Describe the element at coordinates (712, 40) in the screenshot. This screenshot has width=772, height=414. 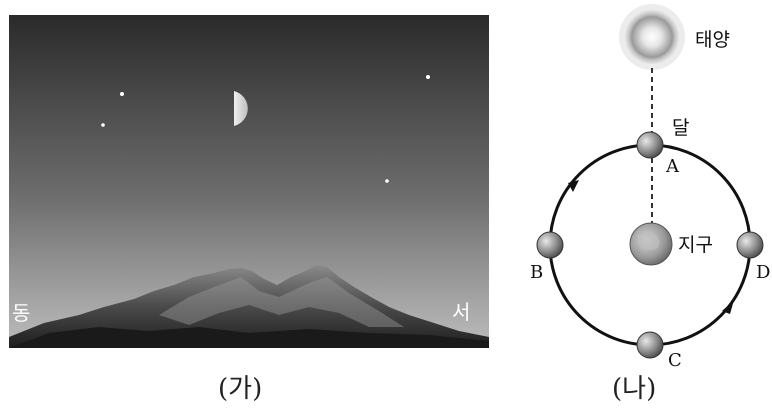
I see `sun-label: 태양` at that location.